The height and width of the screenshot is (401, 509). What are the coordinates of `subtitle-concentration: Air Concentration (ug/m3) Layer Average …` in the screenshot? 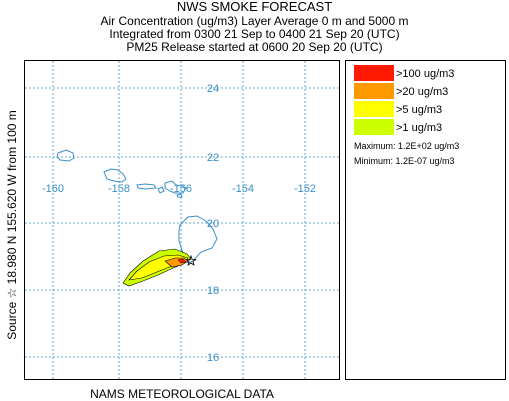 It's located at (254, 21).